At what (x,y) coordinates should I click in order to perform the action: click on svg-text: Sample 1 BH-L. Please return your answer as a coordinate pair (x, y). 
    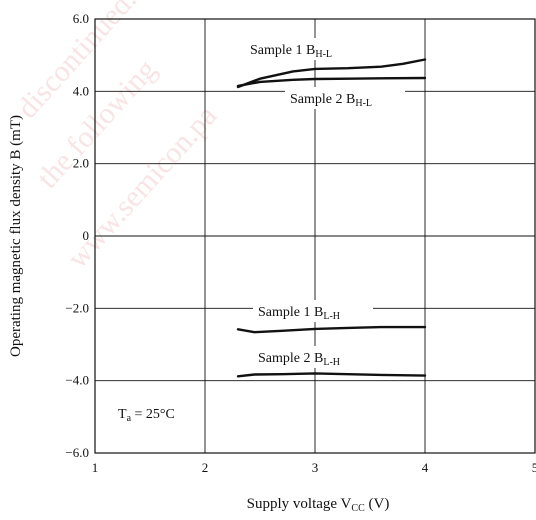
    Looking at the image, I should click on (291, 51).